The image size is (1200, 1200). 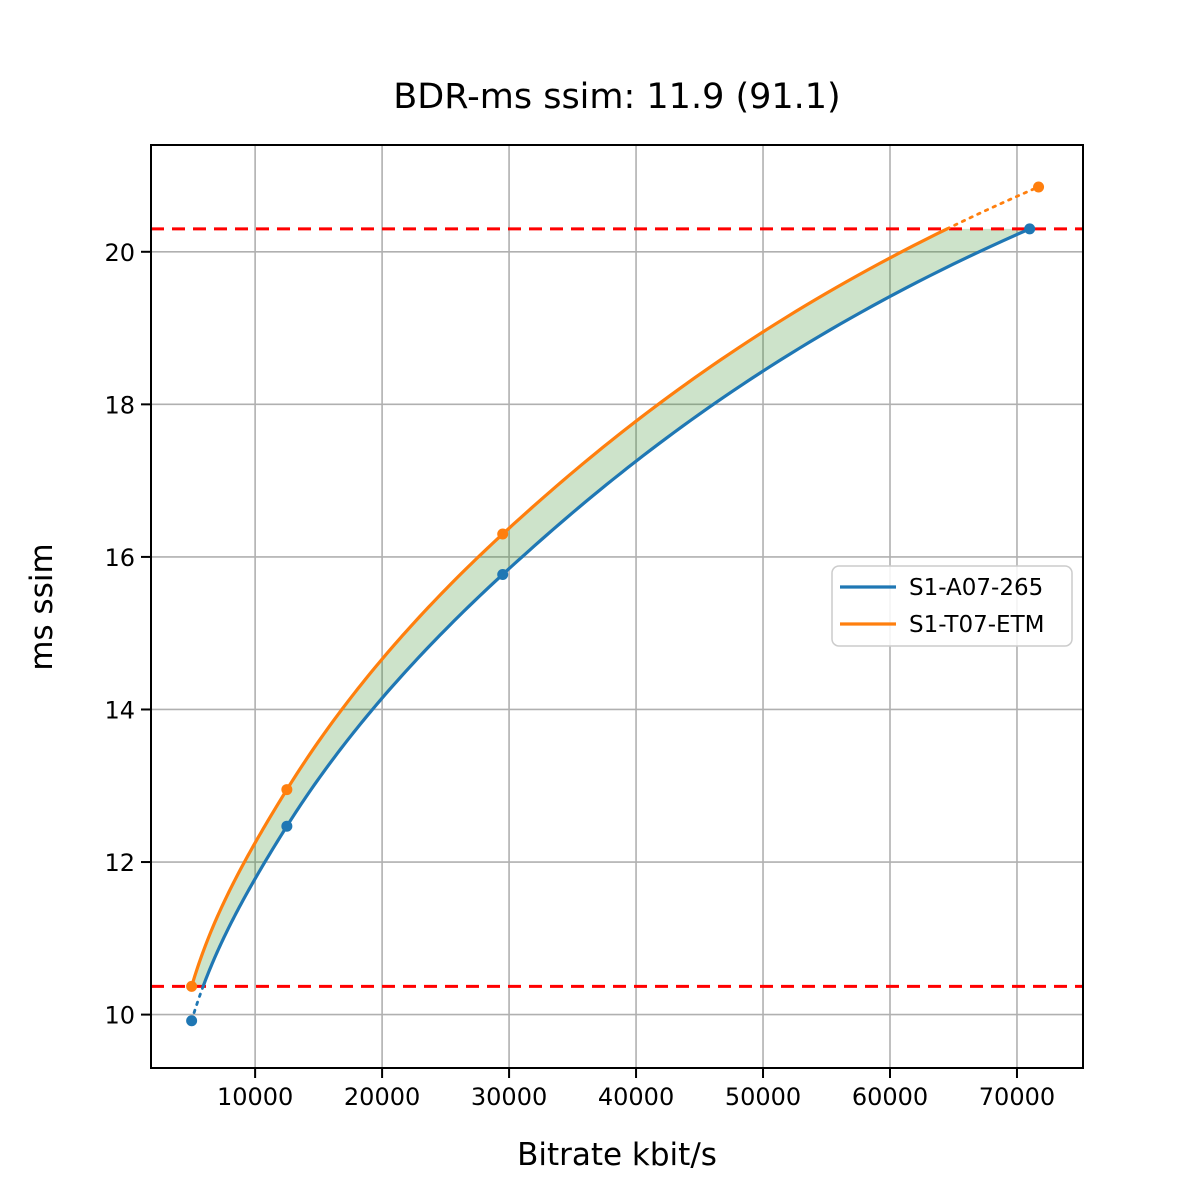 I want to click on xtick-label-50000: 50000, so click(x=763, y=1097).